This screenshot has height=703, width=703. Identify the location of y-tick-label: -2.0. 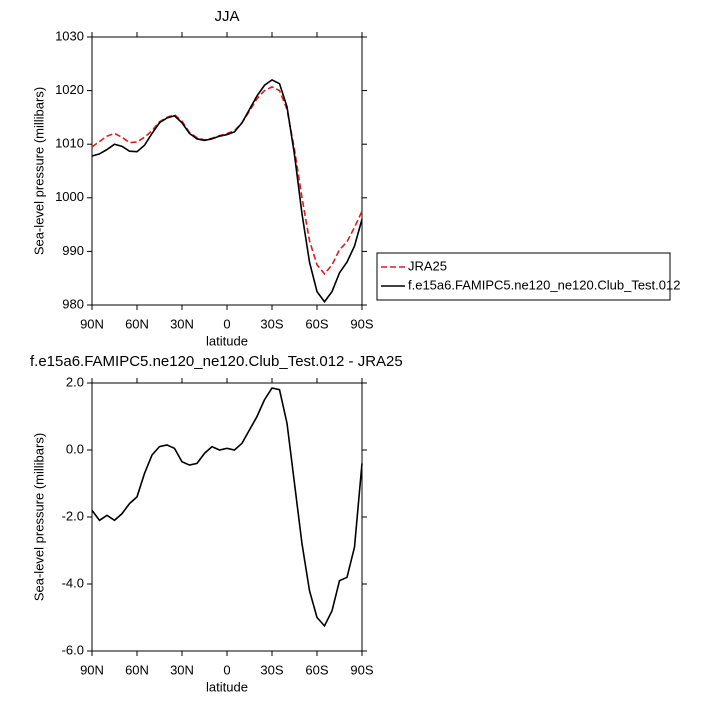
(73, 515).